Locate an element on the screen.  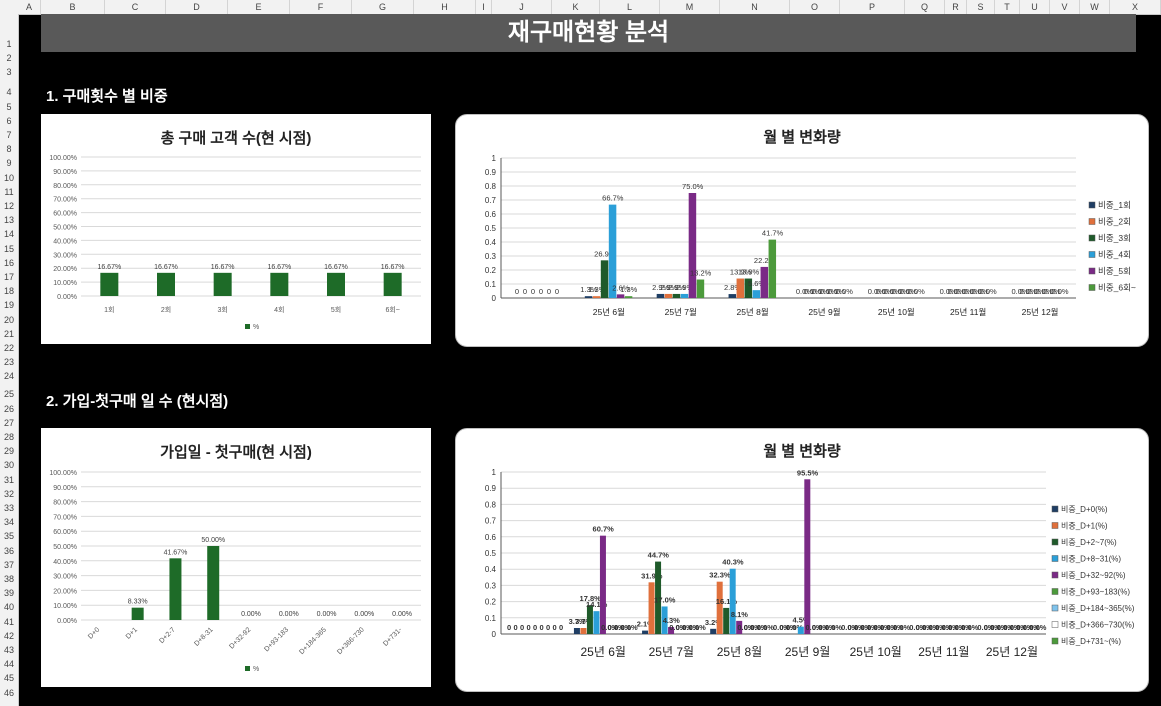
row-header-33: 33 is located at coordinates (8, 508).